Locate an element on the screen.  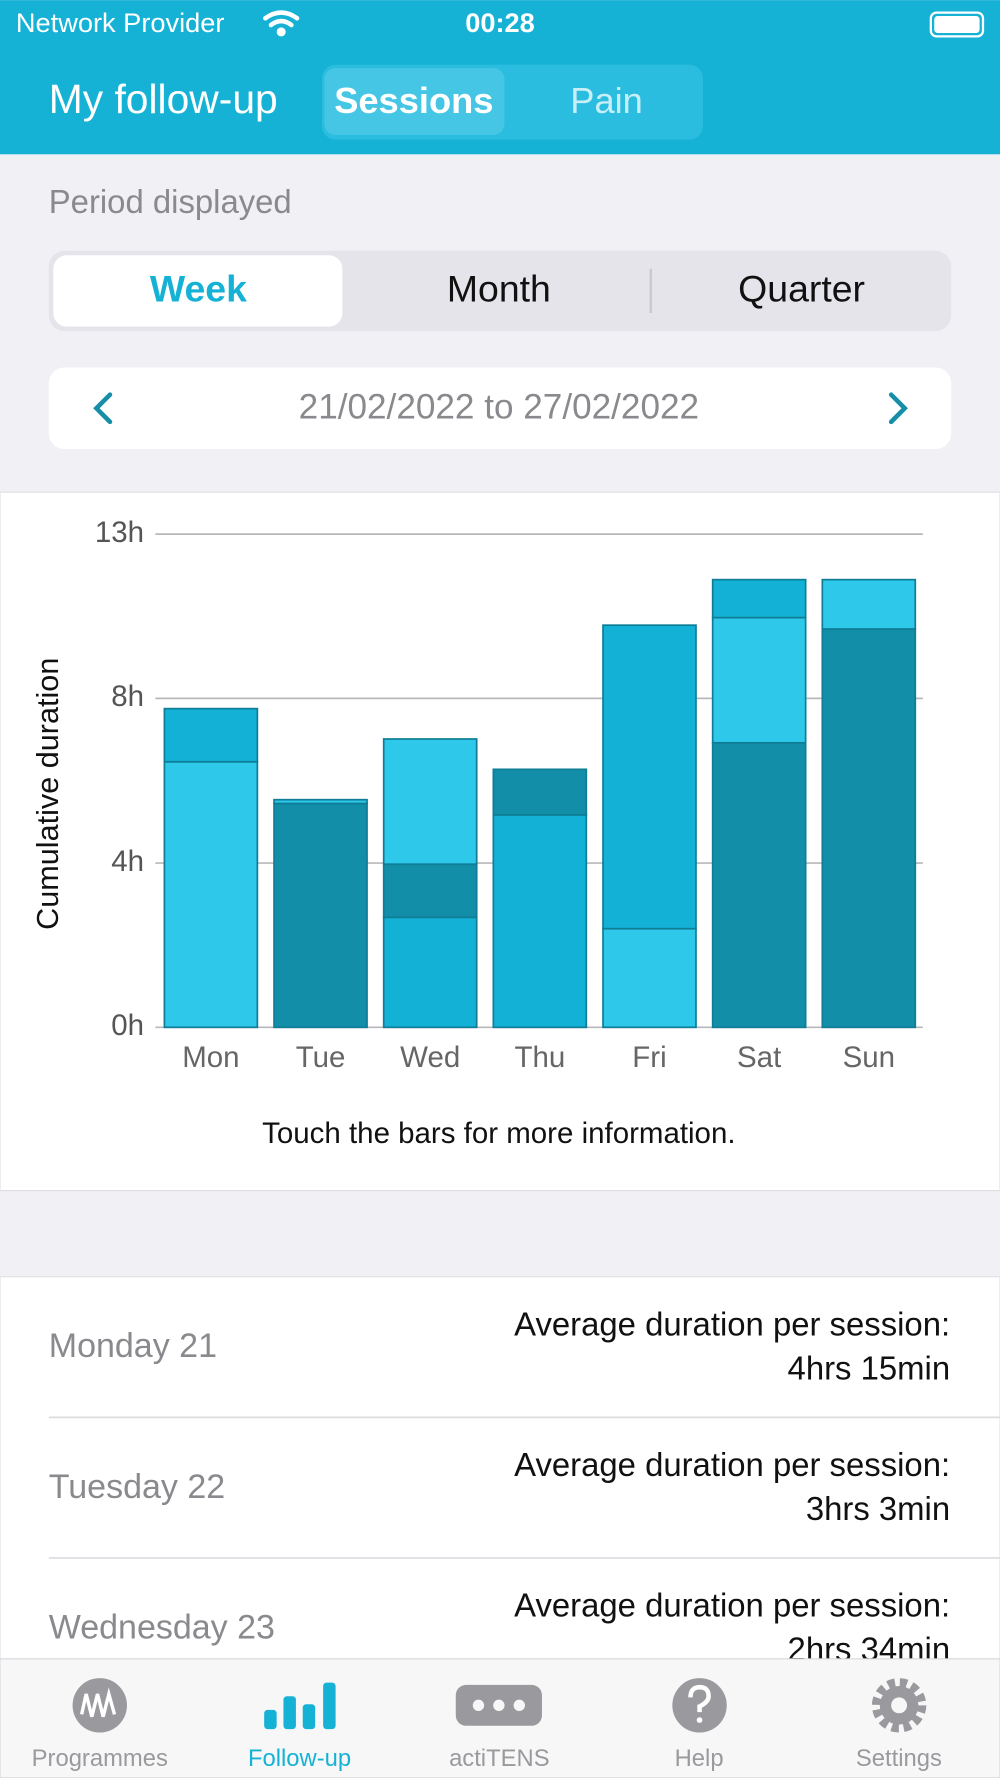
list-day: Tuesday 22 is located at coordinates (137, 1487).